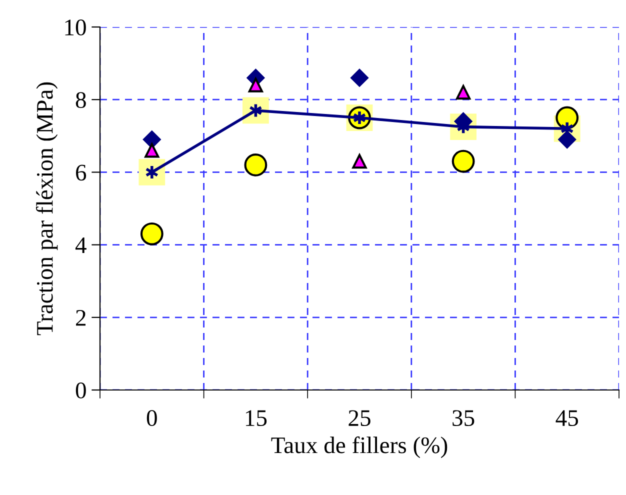 The height and width of the screenshot is (495, 626). Describe the element at coordinates (359, 418) in the screenshot. I see `x-tick-label: 25` at that location.